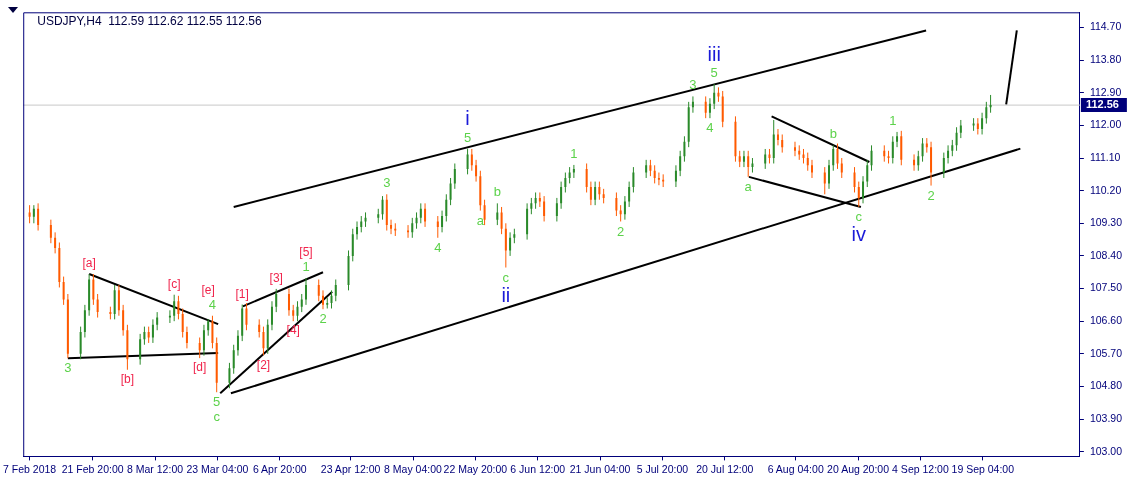 This screenshot has width=1132, height=479. I want to click on annotation: [a], so click(89, 263).